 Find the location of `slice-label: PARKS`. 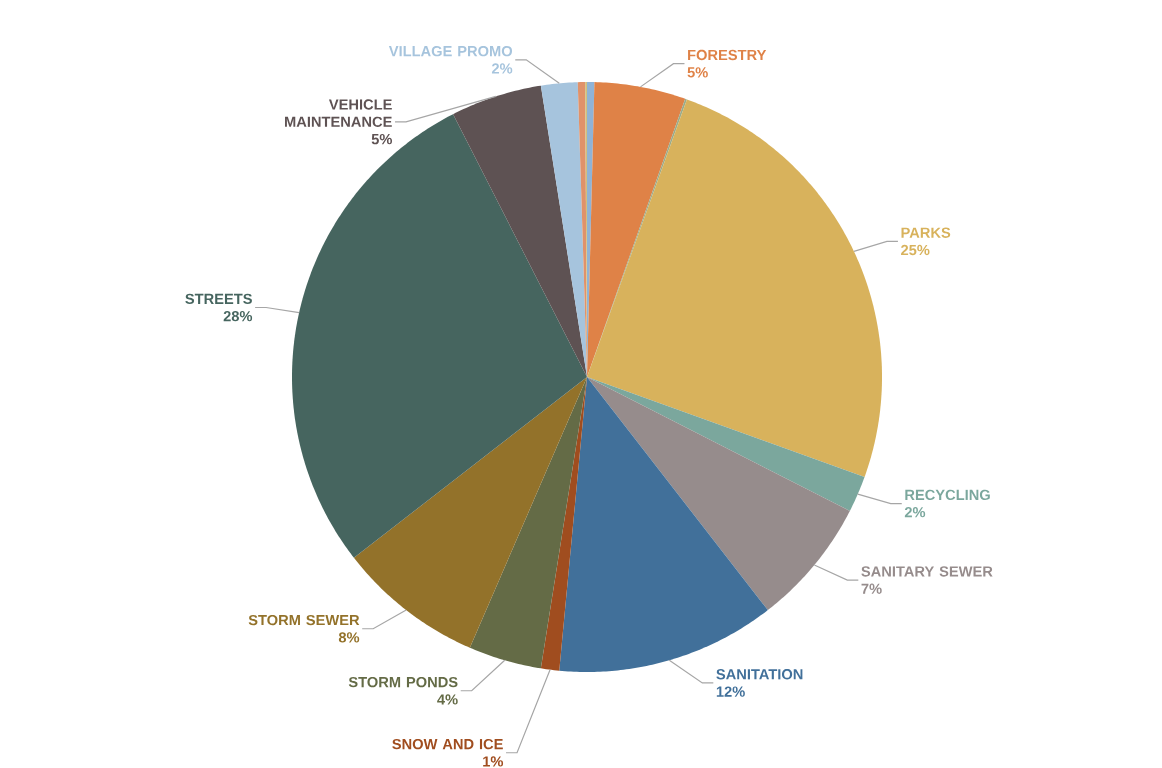

slice-label: PARKS is located at coordinates (926, 232).